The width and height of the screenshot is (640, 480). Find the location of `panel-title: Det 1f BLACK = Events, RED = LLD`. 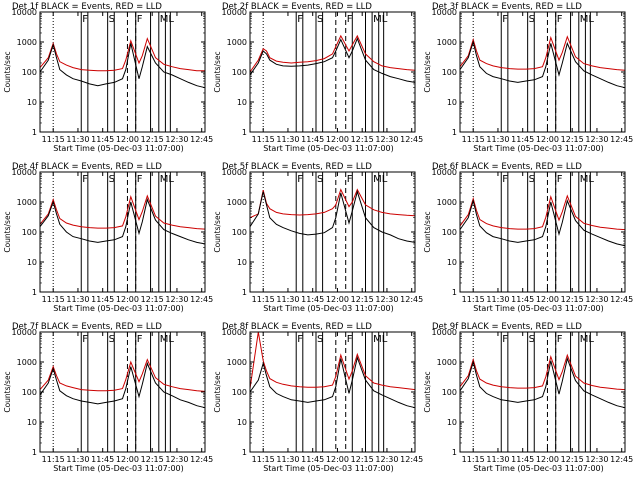

panel-title: Det 1f BLACK = Events, RED = LLD is located at coordinates (87, 7).